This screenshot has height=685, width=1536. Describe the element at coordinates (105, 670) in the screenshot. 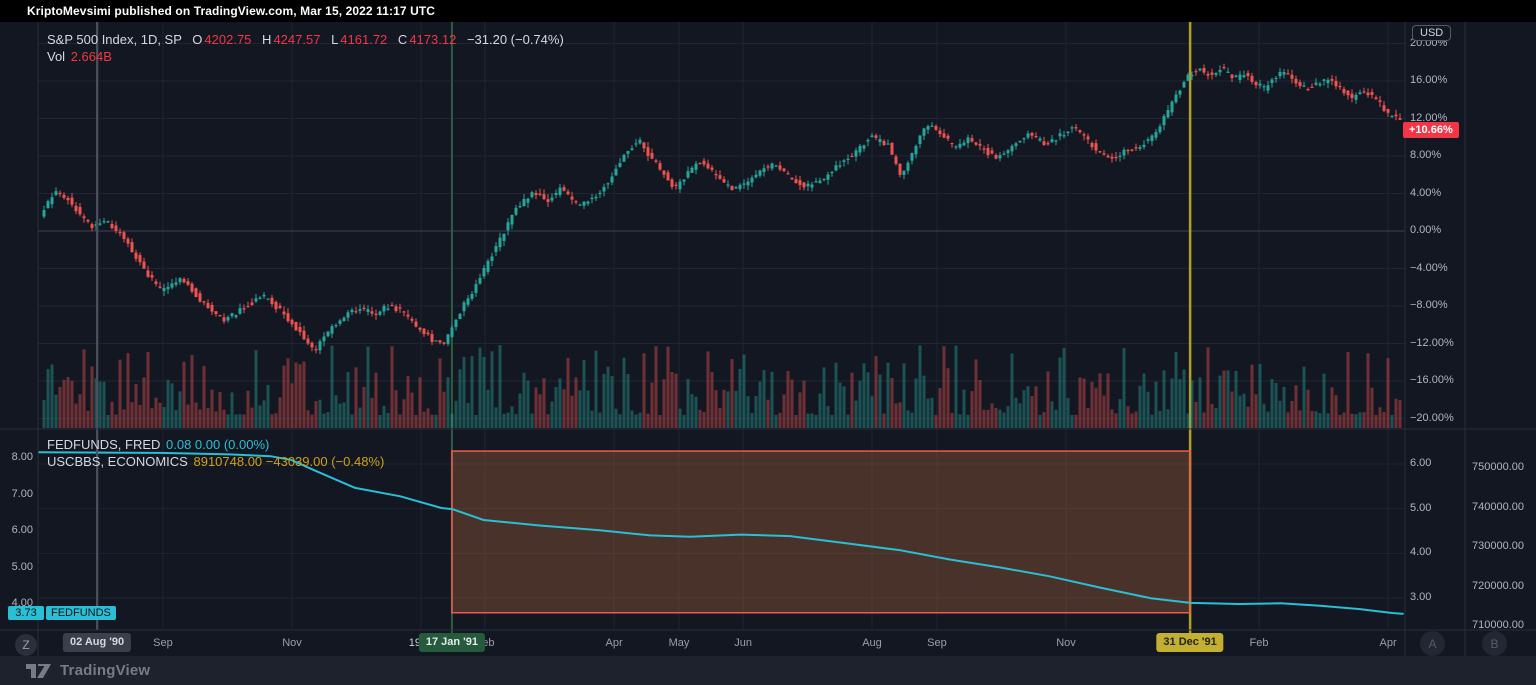

I see `tradingview-brand-text: TradingView` at that location.